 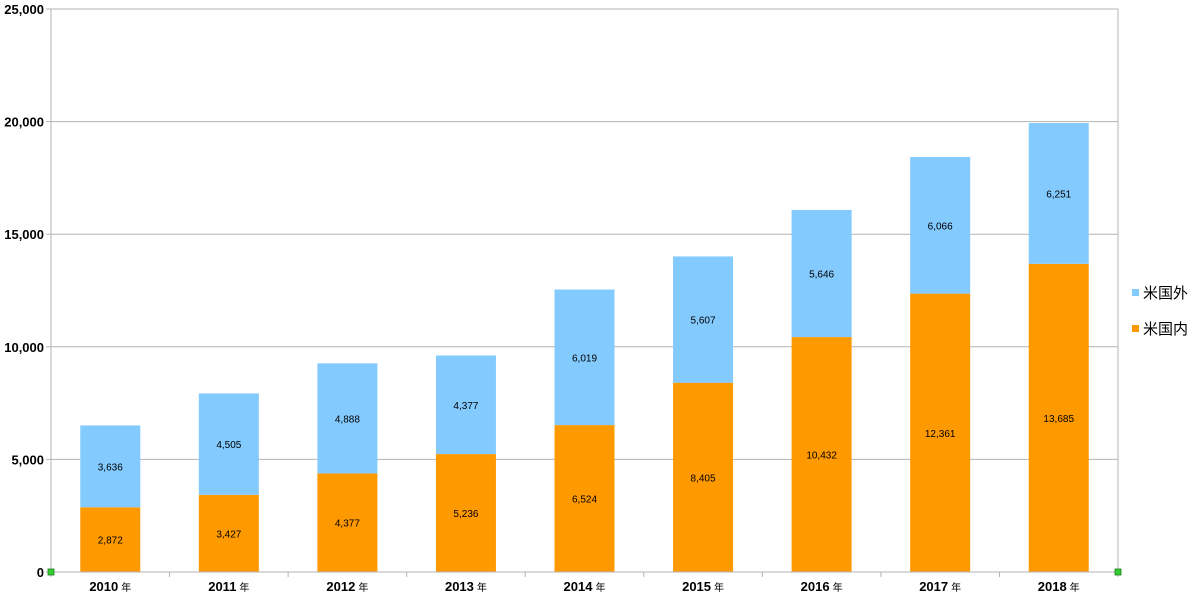 I want to click on legend-label: 米国外, so click(x=1165, y=293).